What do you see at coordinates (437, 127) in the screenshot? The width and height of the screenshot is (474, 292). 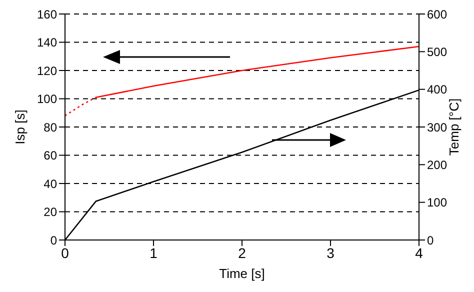 I see `y2-tick-label: 300` at bounding box center [437, 127].